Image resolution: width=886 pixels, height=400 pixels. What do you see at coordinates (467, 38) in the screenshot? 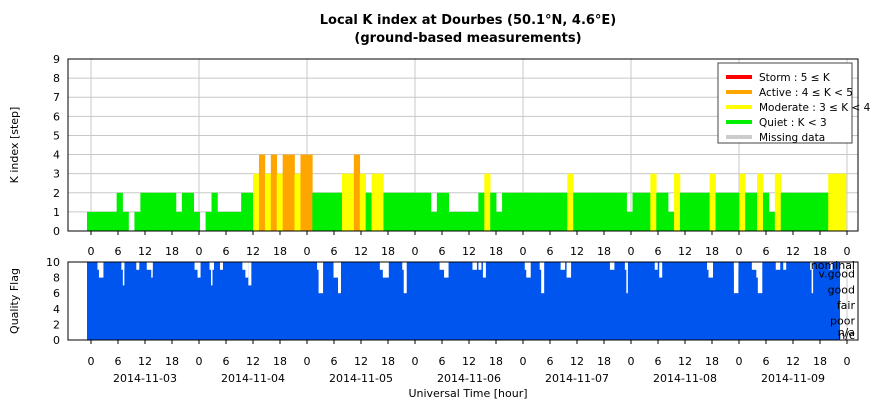
I see `chart-subtitle: (ground-based measurements)` at bounding box center [467, 38].